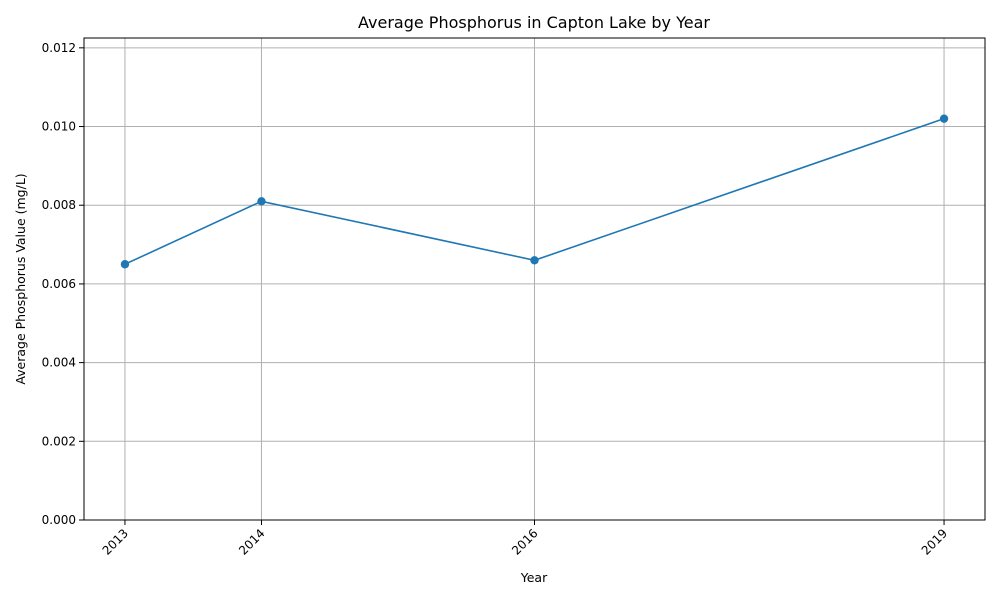 Image resolution: width=1000 pixels, height=600 pixels. What do you see at coordinates (59, 127) in the screenshot?
I see `y-tick-label: 0.010` at bounding box center [59, 127].